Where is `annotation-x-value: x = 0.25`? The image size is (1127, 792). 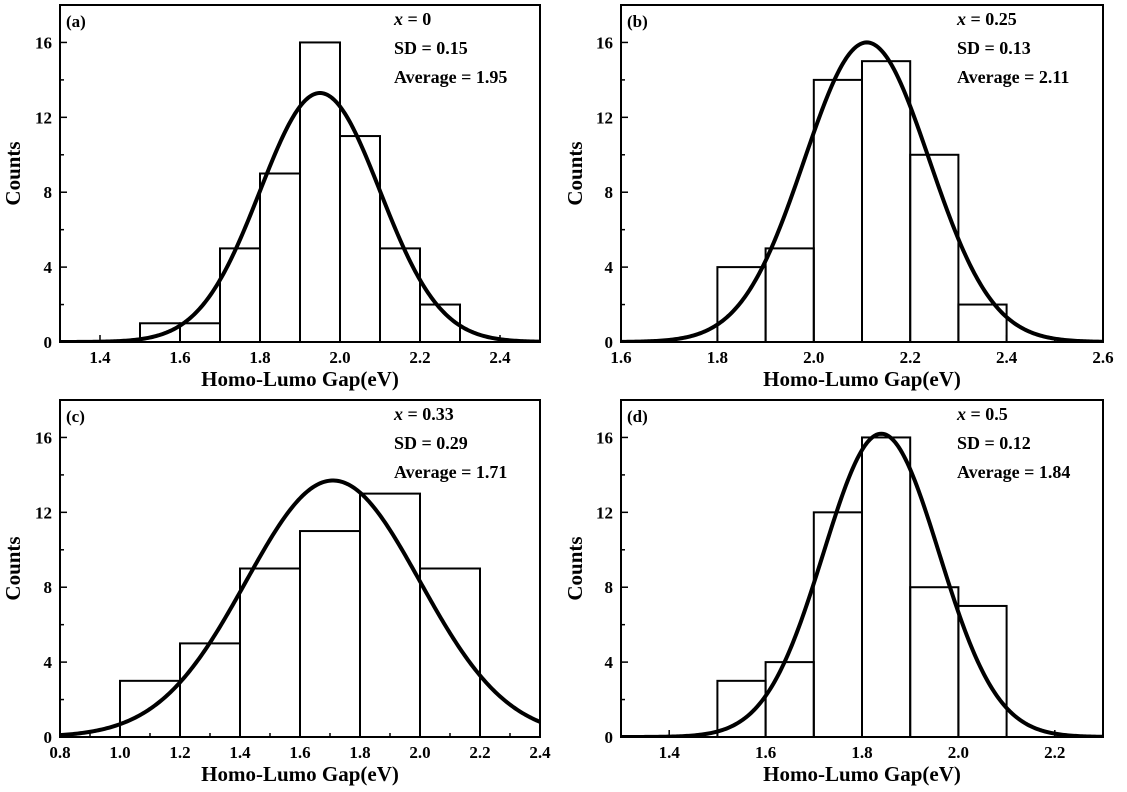
annotation-x-value: x = 0.25 is located at coordinates (986, 19).